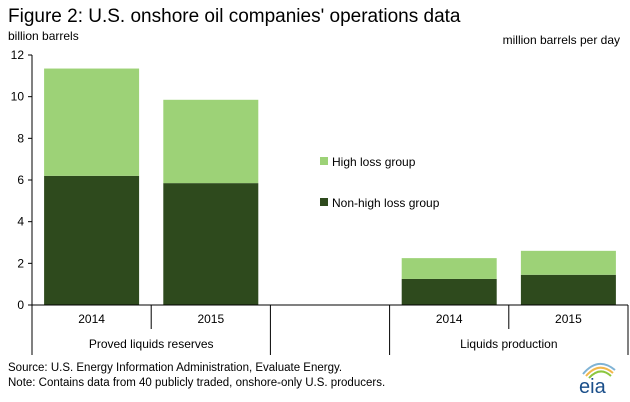 This screenshot has height=402, width=630. I want to click on left-axis-label: billion barrels, so click(43, 36).